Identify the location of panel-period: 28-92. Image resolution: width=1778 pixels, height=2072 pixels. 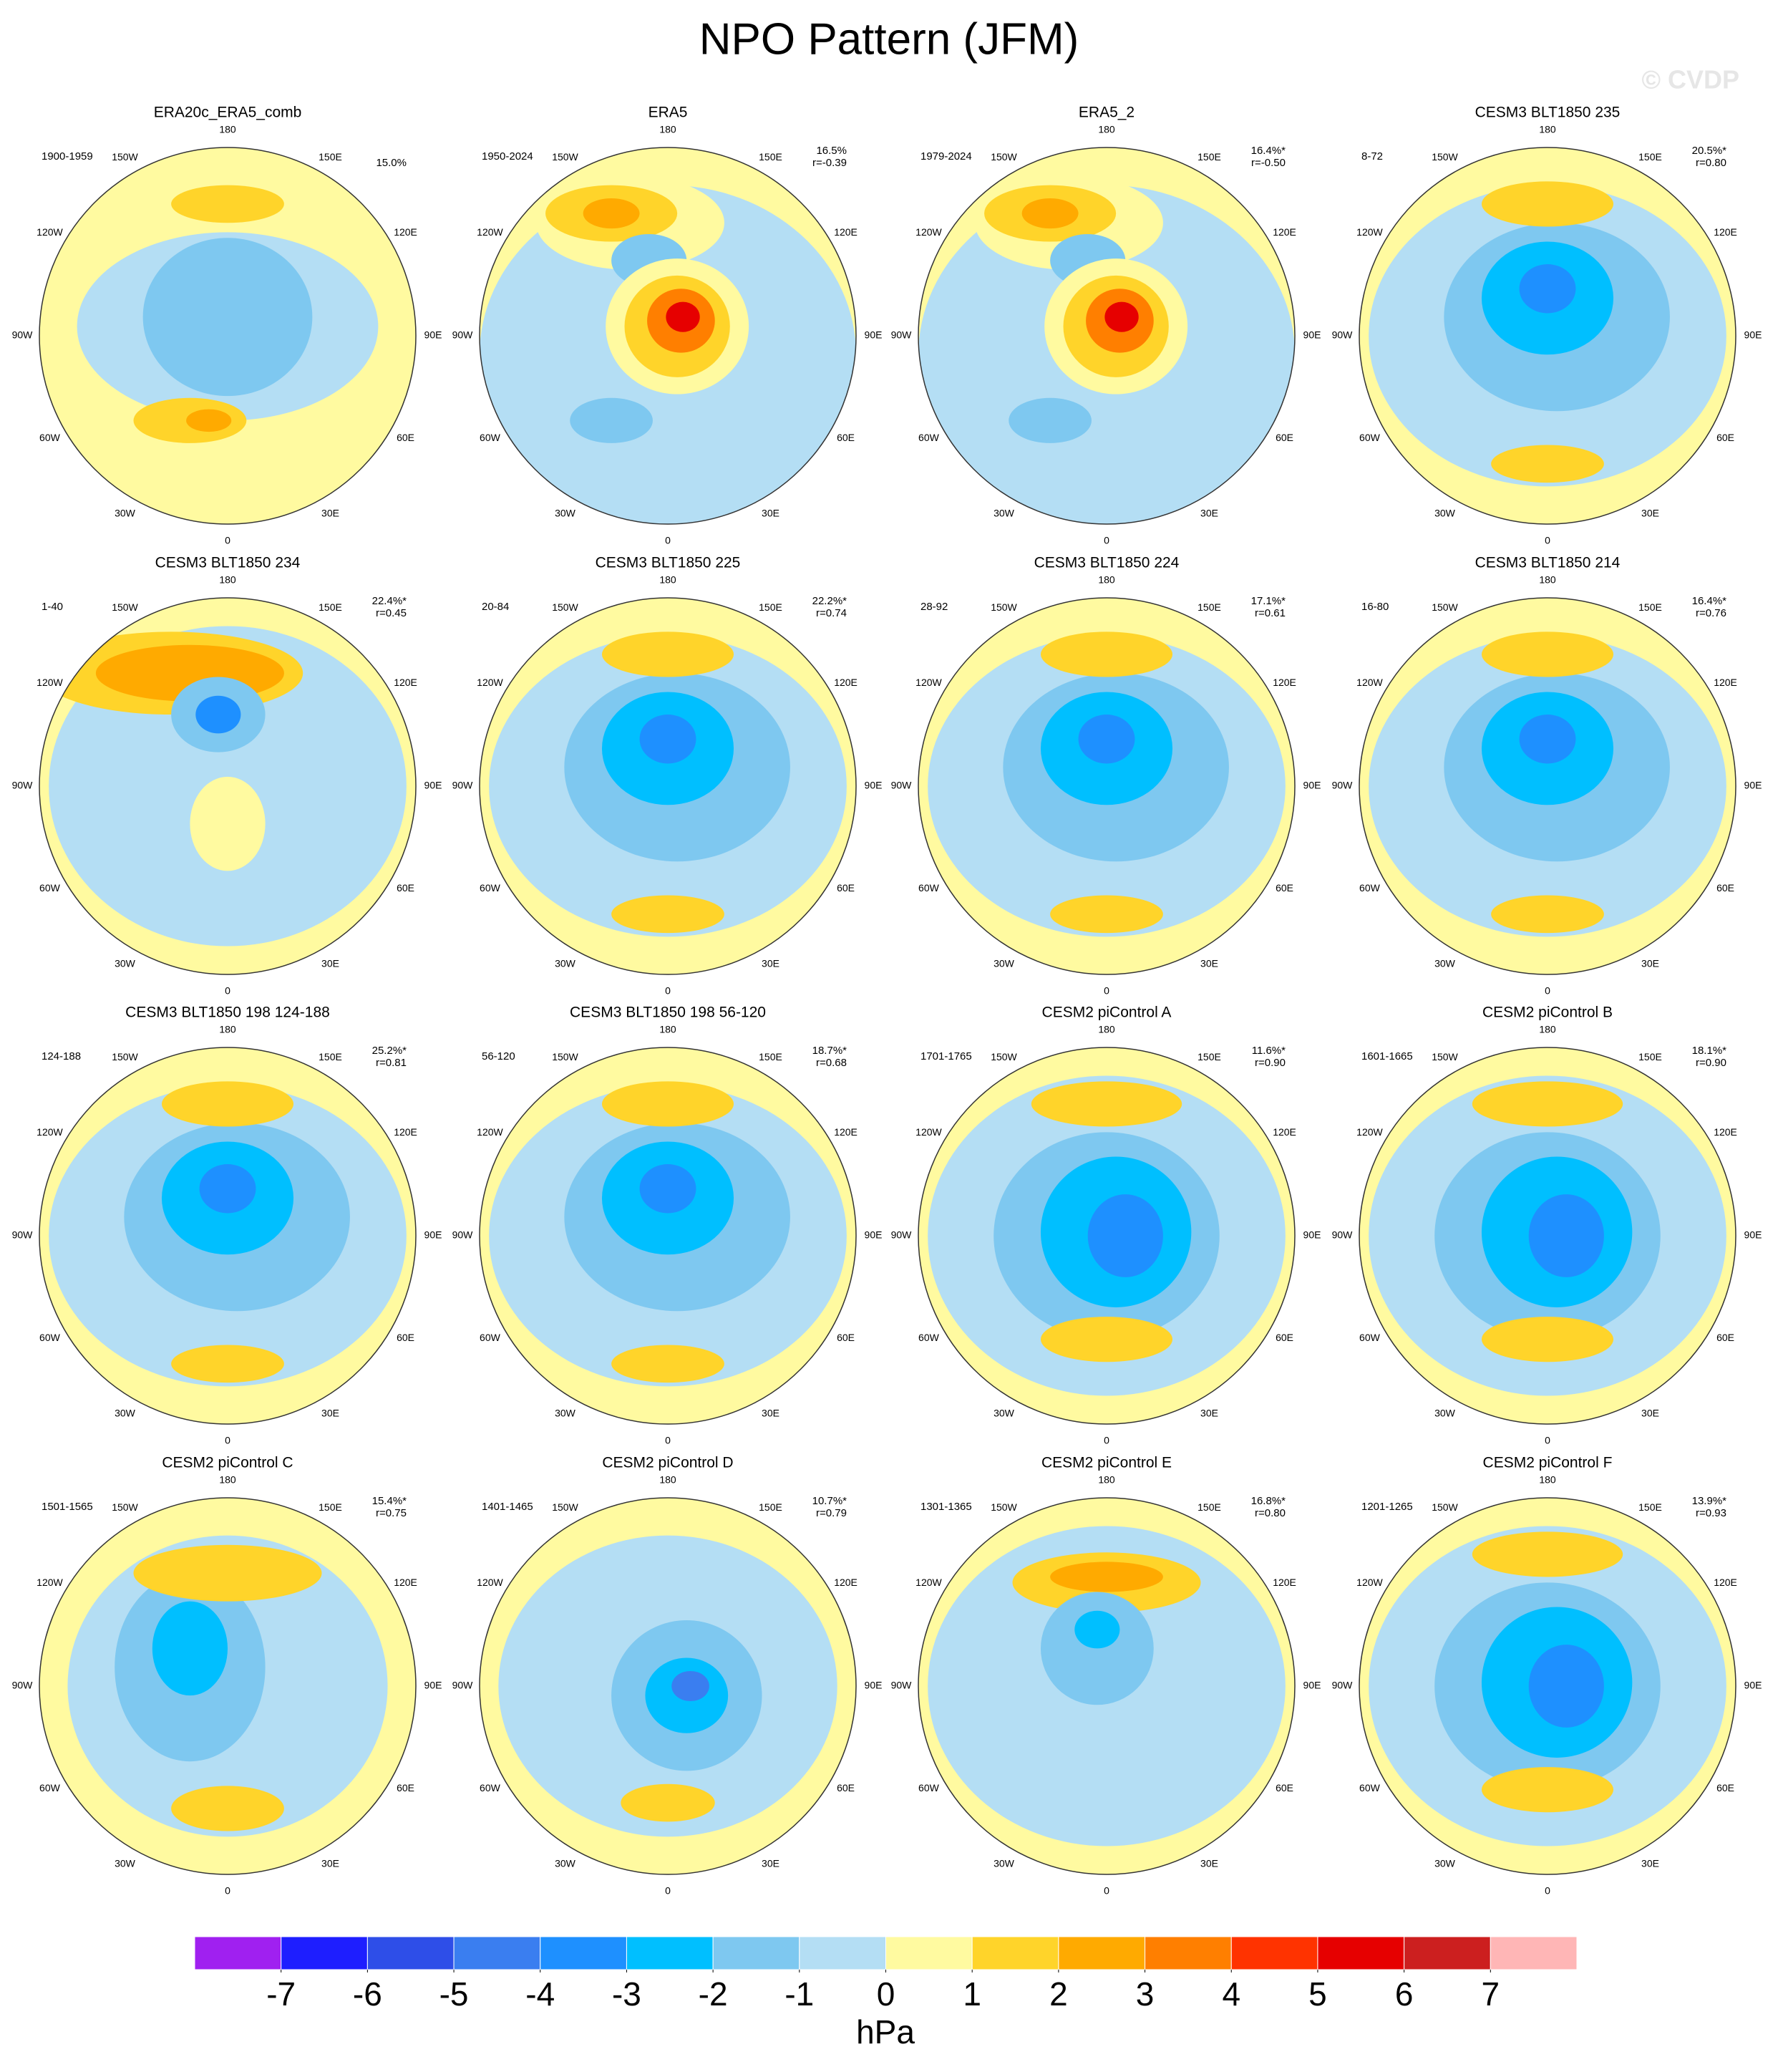
(934, 607).